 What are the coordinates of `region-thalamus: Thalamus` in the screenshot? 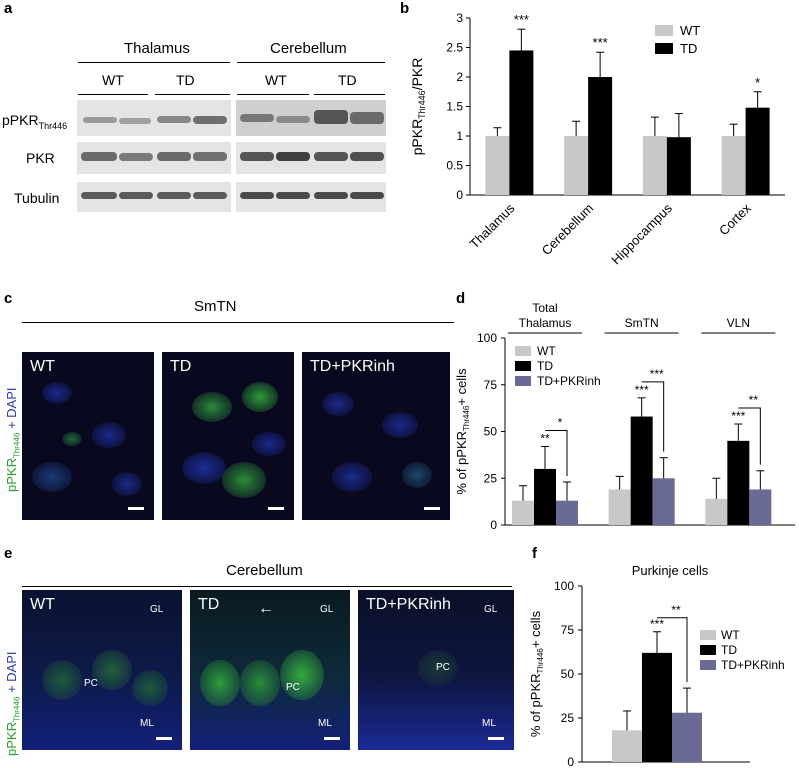 It's located at (157, 48).